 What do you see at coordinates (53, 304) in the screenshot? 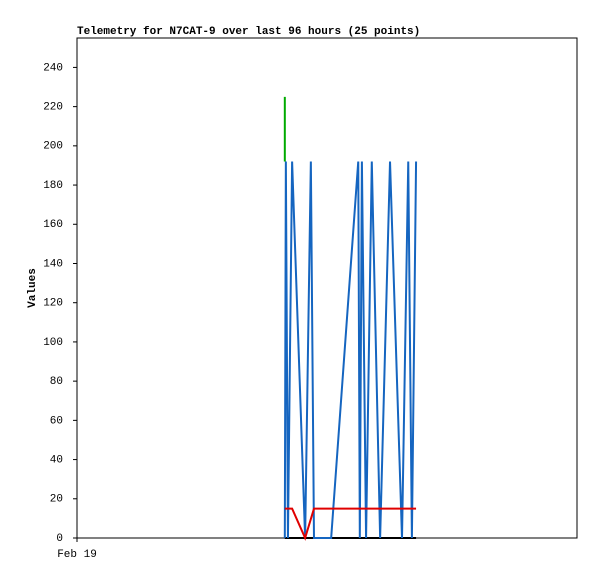
I see `y-tick-label: 120` at bounding box center [53, 304].